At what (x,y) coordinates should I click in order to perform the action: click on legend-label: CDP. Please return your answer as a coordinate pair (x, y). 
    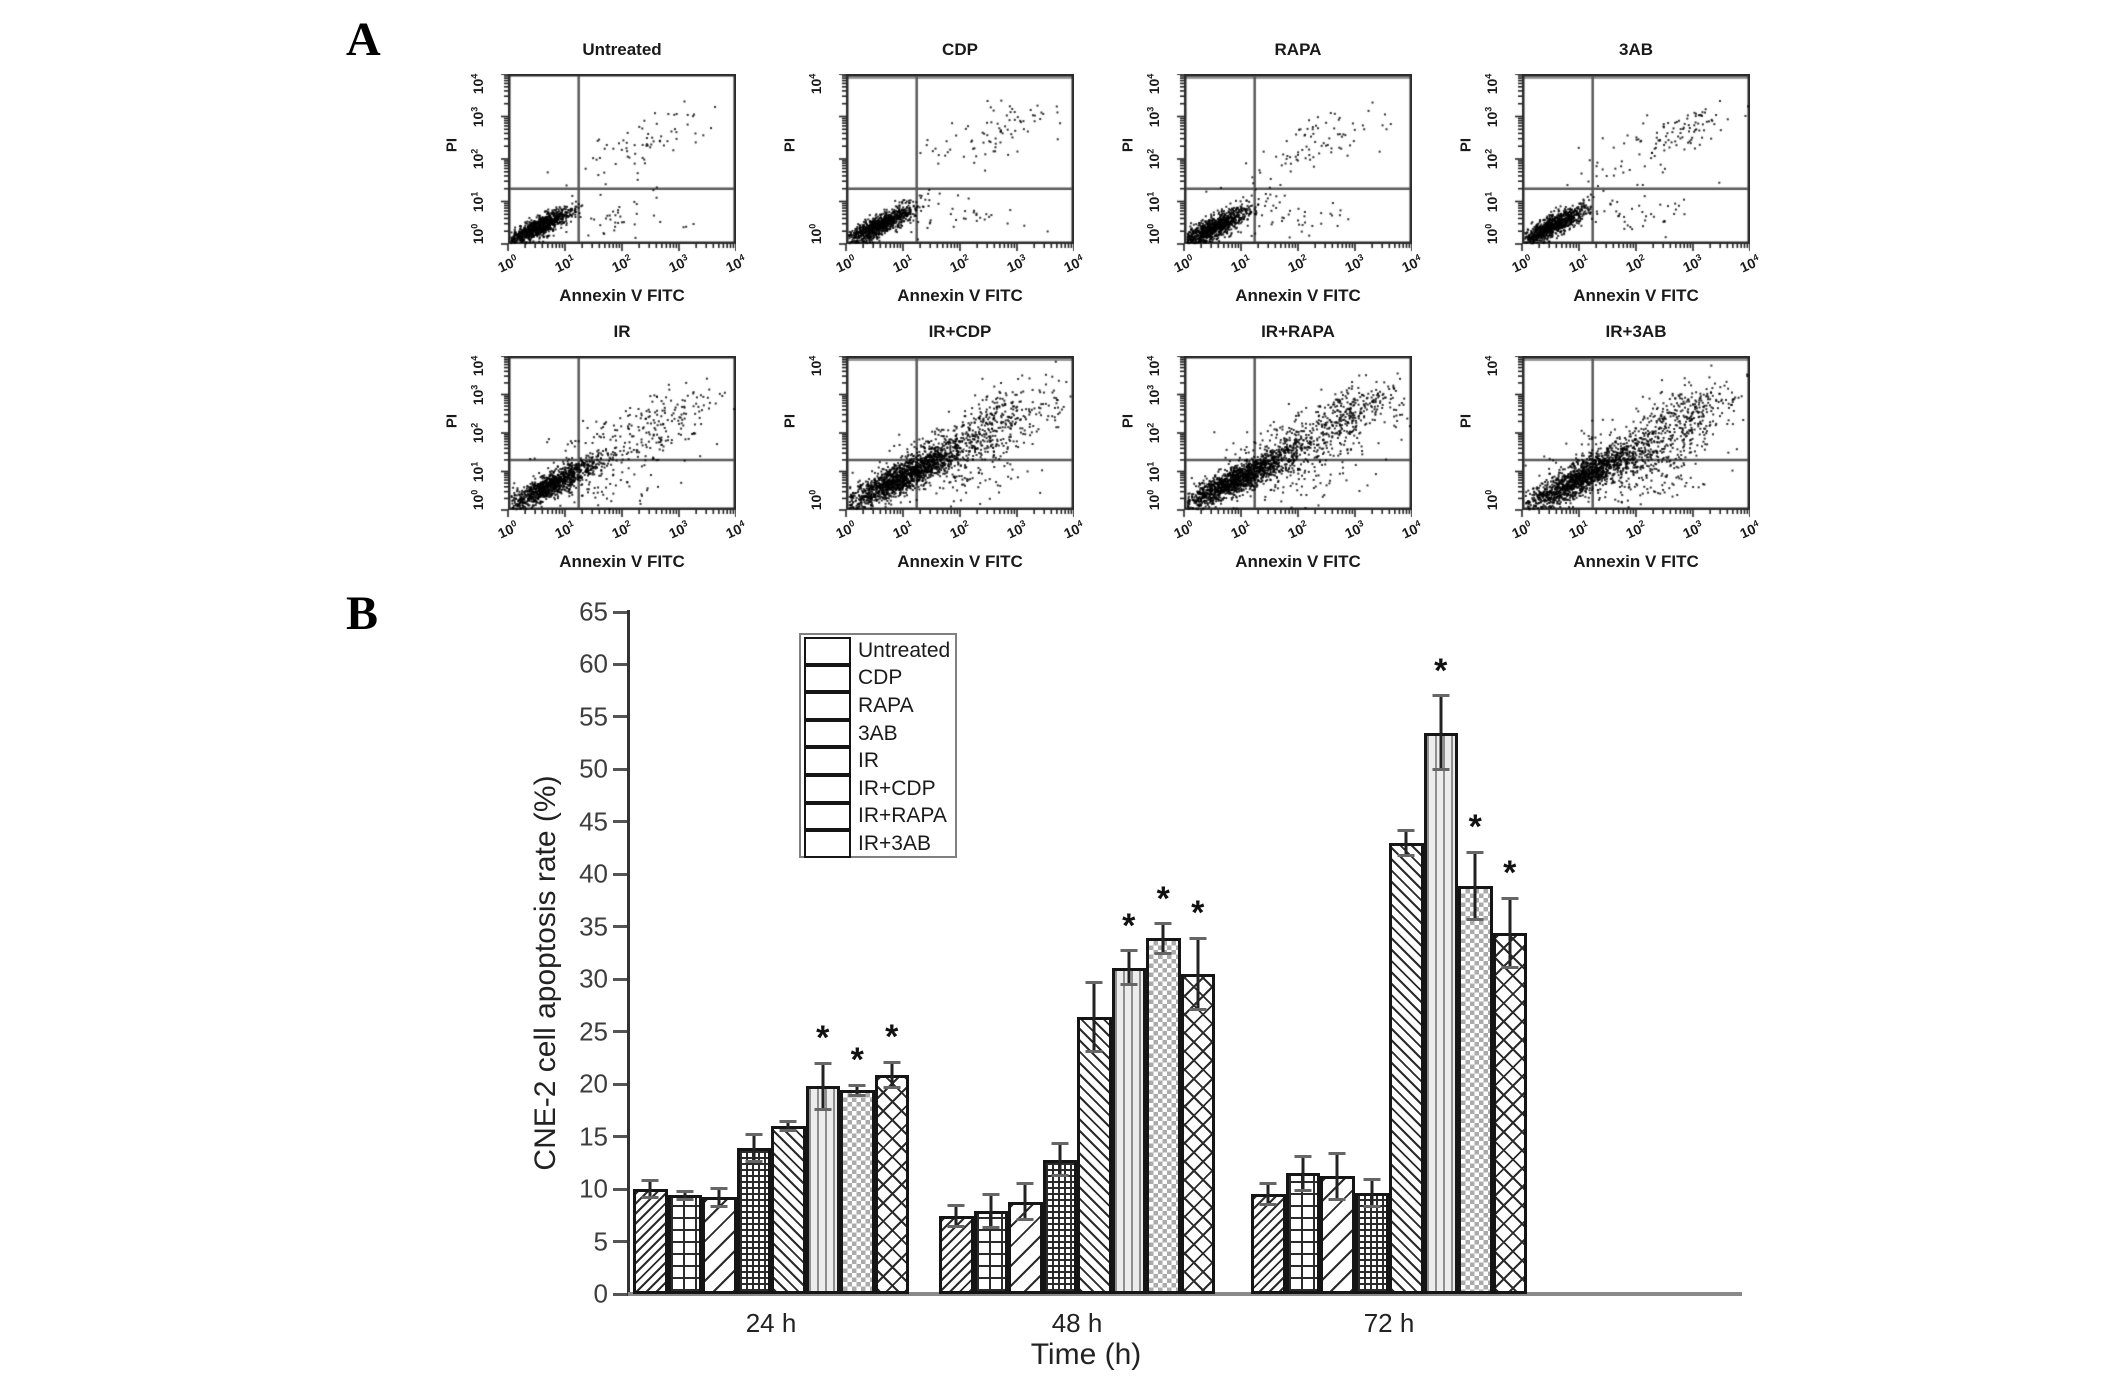
    Looking at the image, I should click on (880, 678).